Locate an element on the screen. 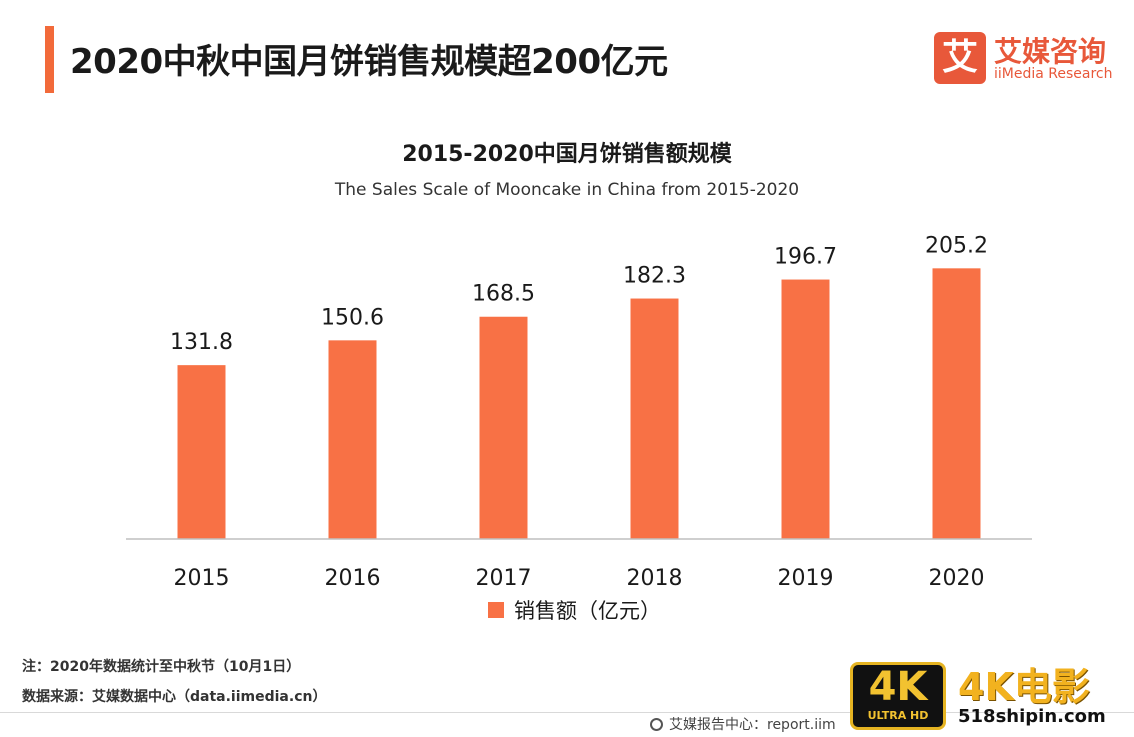 This screenshot has height=737, width=1134. data-label-2019: 196.7 is located at coordinates (805, 257).